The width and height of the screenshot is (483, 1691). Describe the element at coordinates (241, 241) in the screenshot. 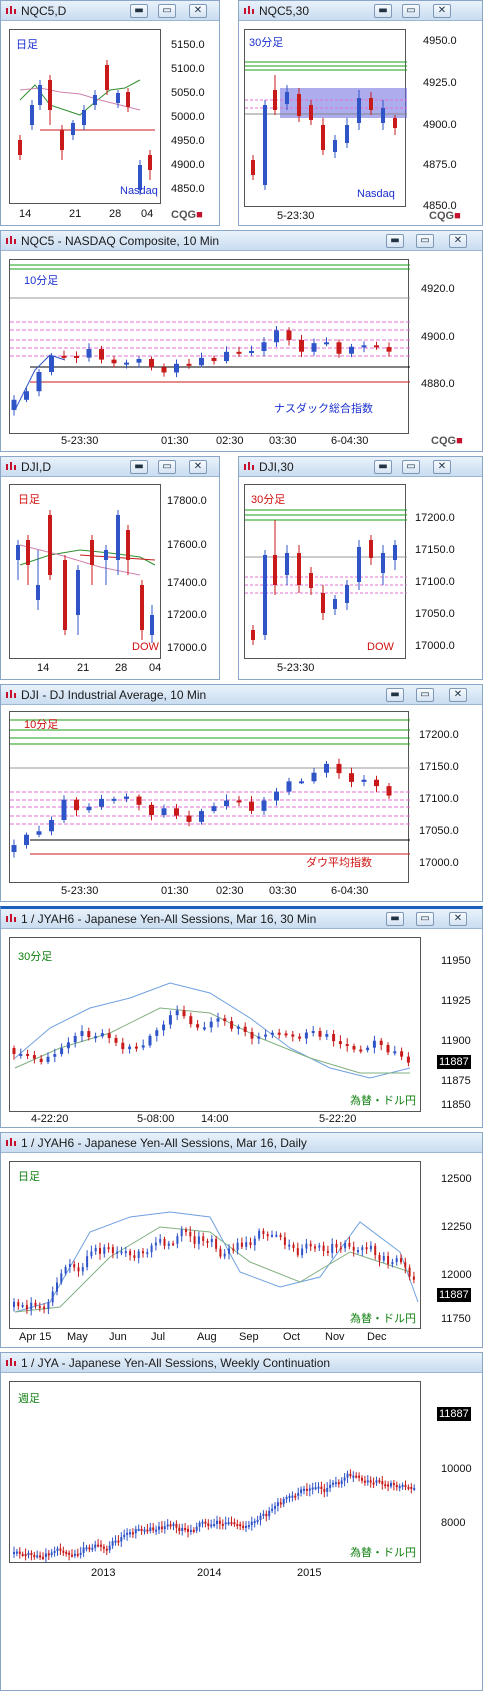

I see `titlebar: NQC5 - NASDAQ Composite, 10 Min ▬ ▭ ✕` at that location.